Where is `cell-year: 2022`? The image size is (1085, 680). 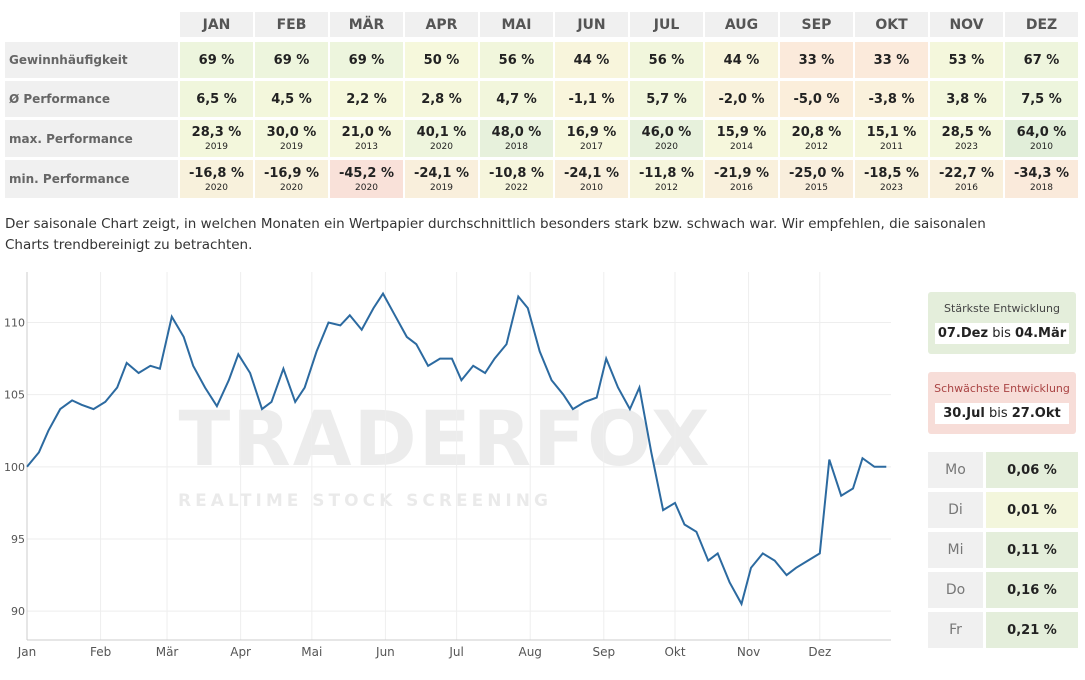 cell-year: 2022 is located at coordinates (516, 187).